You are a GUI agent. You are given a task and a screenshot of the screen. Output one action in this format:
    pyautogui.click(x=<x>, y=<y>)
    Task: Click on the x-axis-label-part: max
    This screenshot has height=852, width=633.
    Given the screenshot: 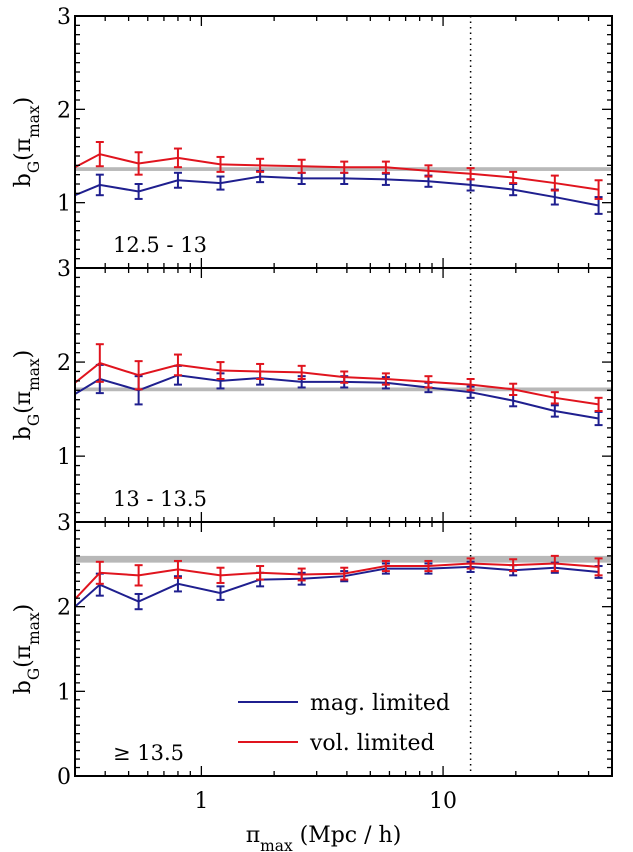 What is the action you would take?
    pyautogui.click(x=276, y=844)
    